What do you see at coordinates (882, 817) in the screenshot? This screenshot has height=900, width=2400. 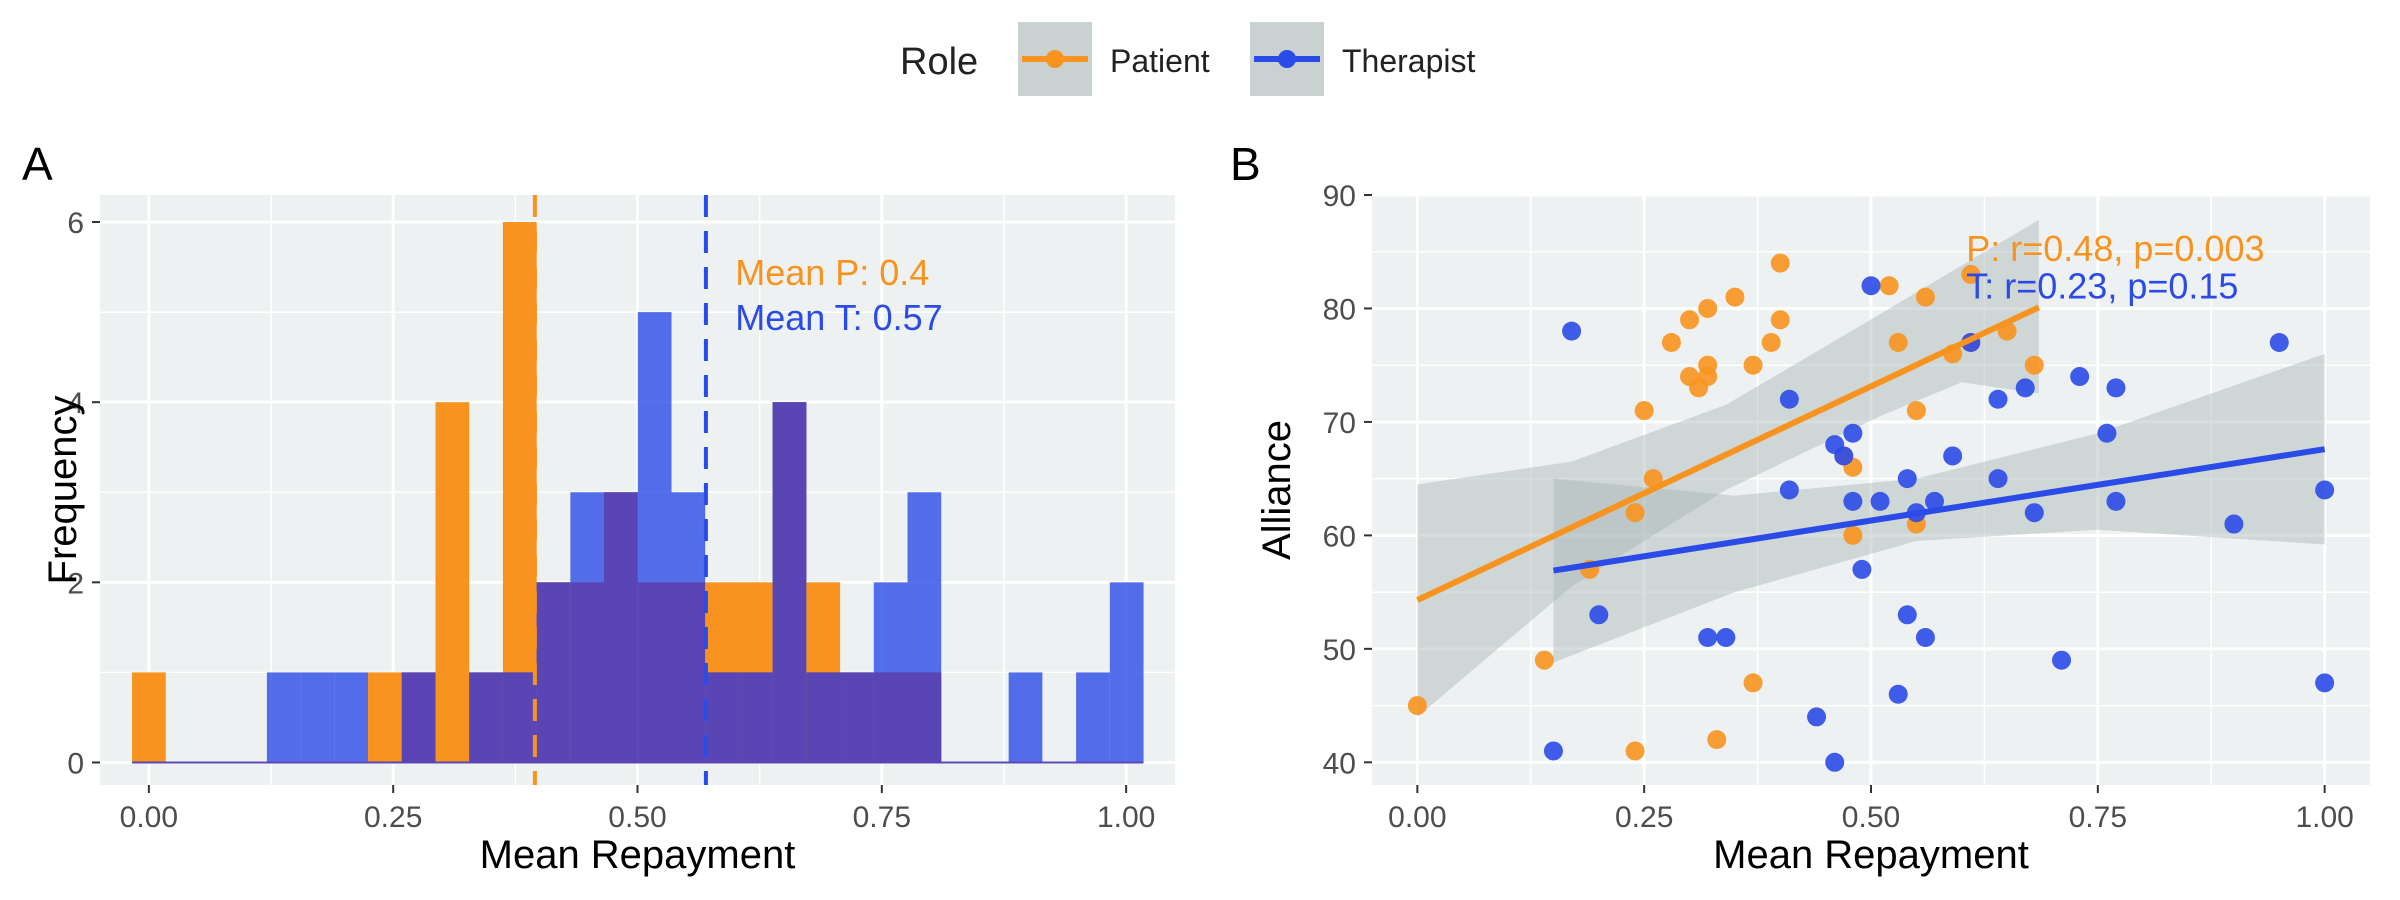 I see `x-tick-label: 0.75` at bounding box center [882, 817].